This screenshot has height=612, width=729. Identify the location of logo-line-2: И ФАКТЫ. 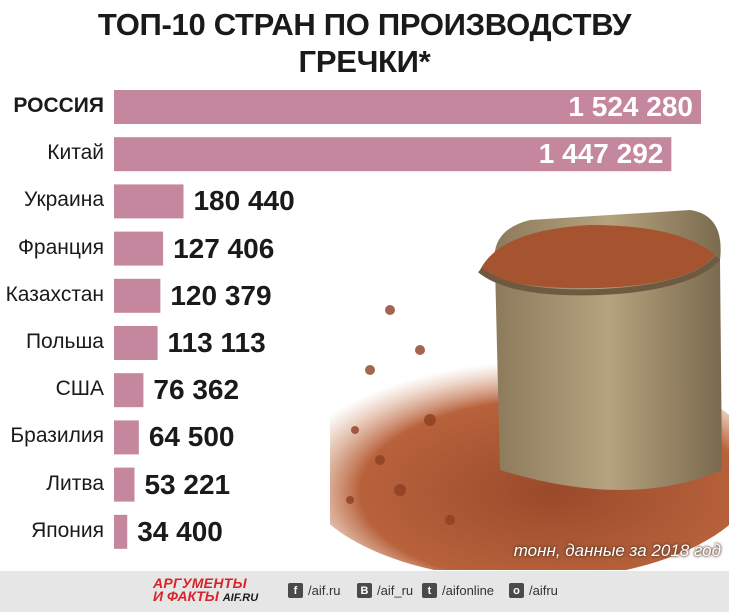
(186, 596).